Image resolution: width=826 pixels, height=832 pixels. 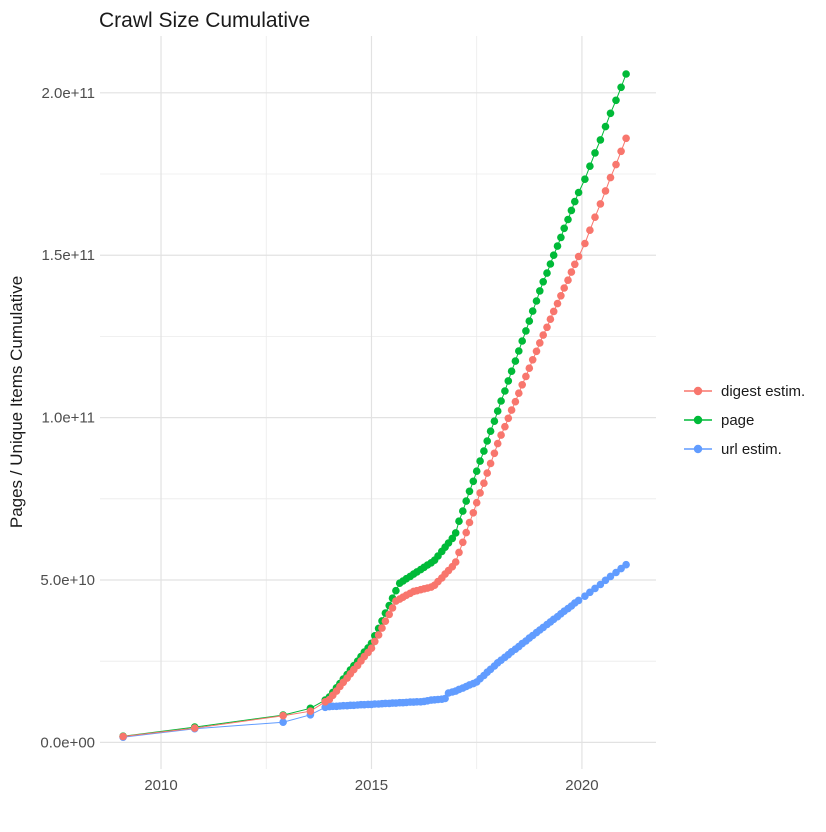 I want to click on legend-item-page: page, so click(x=744, y=420).